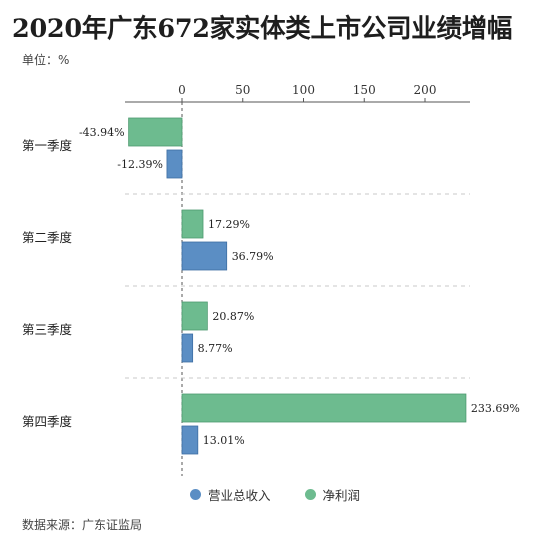 The width and height of the screenshot is (550, 550). What do you see at coordinates (195, 494) in the screenshot?
I see `legend-swatch-revenue` at bounding box center [195, 494].